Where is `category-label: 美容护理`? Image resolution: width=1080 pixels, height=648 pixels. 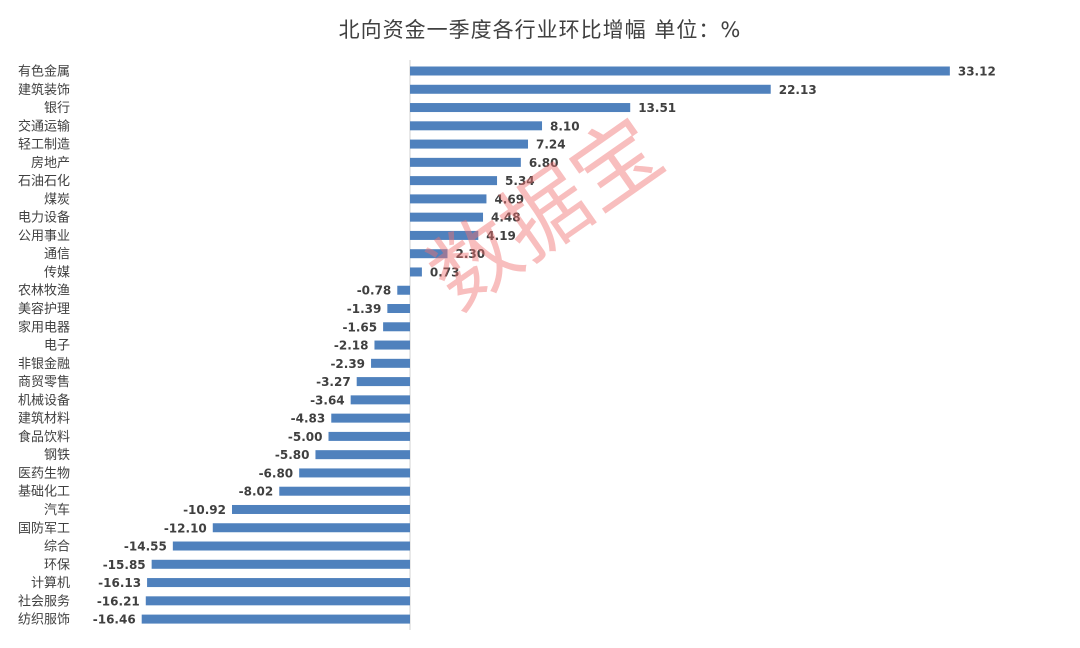
category-label: 美容护理 is located at coordinates (44, 309).